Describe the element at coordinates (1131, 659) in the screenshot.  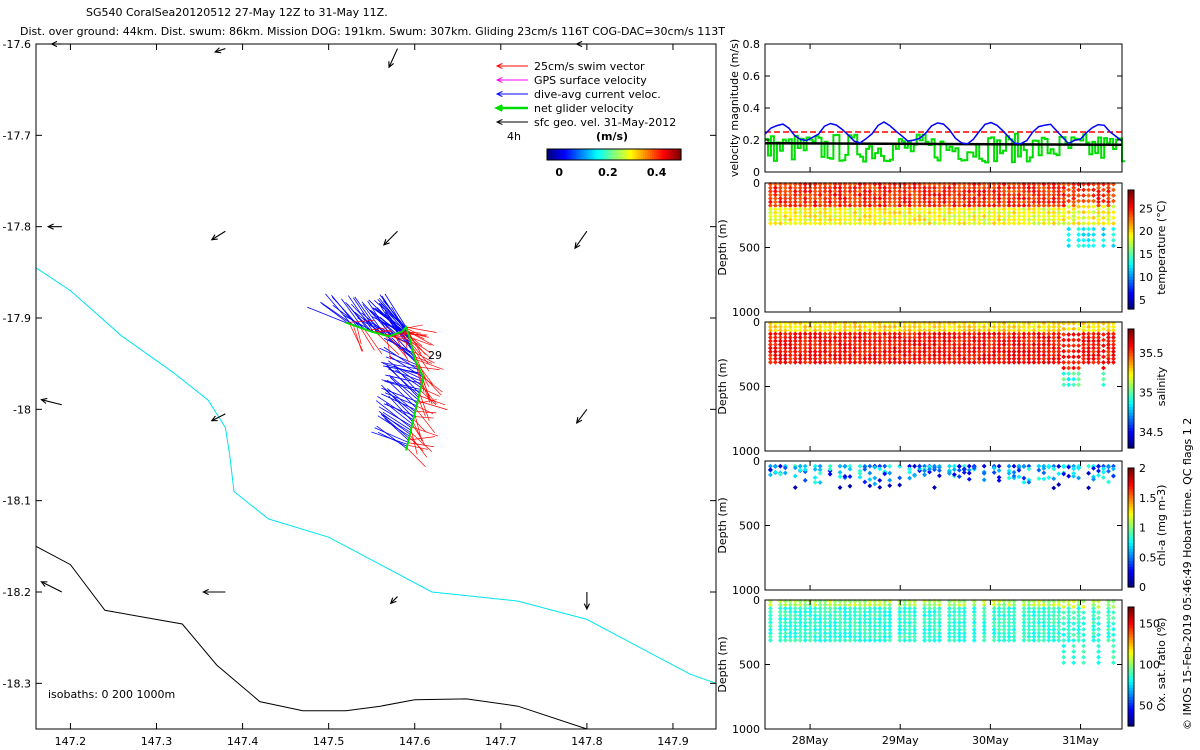
I see `oxygen-colorbar-cell` at that location.